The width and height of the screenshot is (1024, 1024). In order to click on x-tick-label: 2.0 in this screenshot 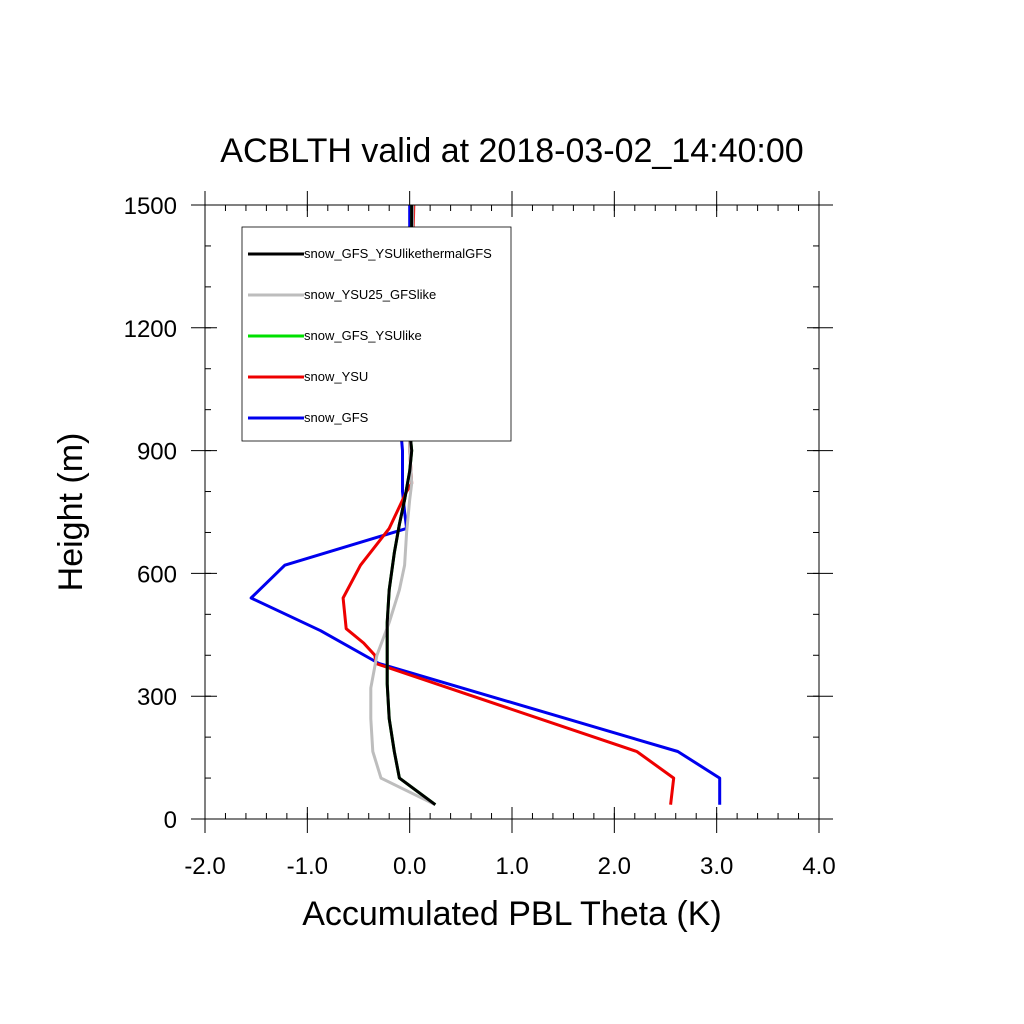, I will do `click(614, 866)`.